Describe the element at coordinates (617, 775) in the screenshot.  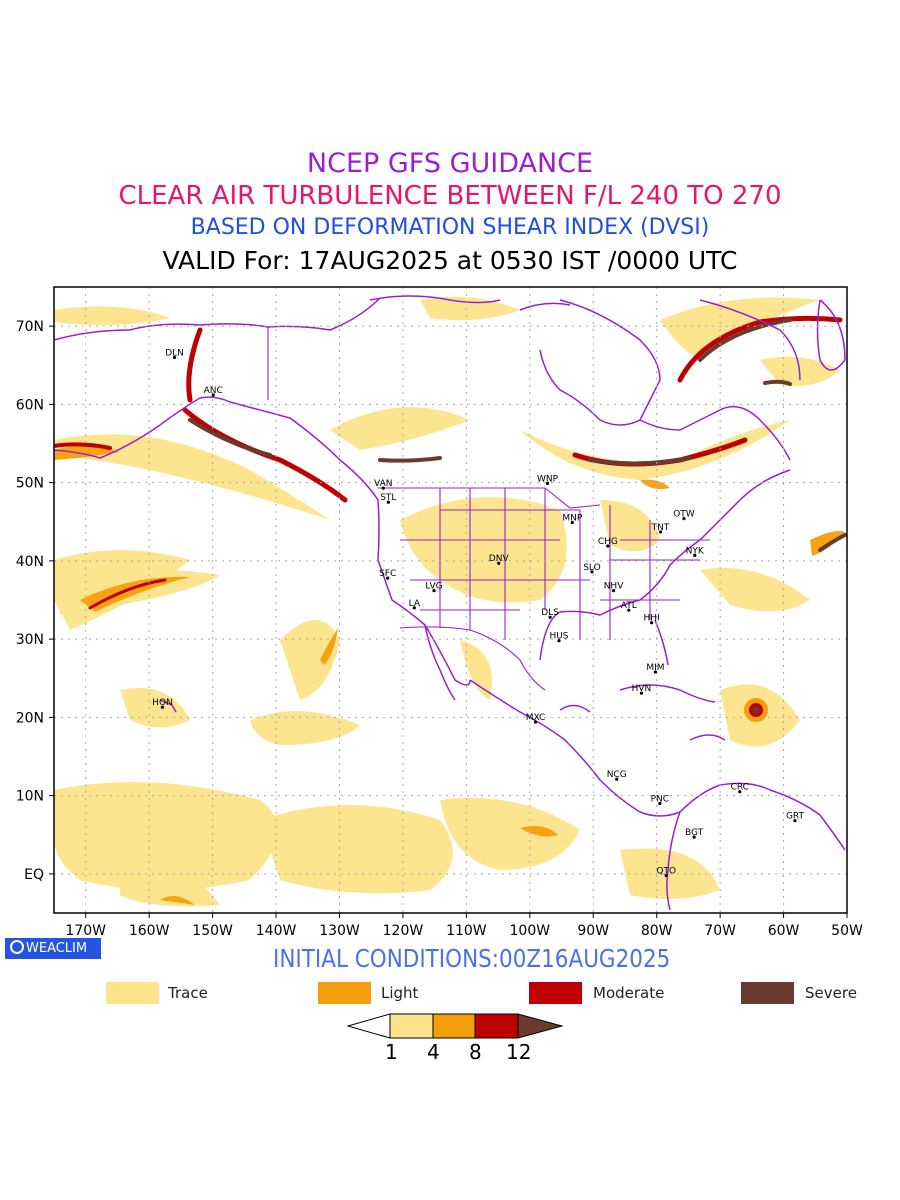
I see `station-label-ncg: NCG` at that location.